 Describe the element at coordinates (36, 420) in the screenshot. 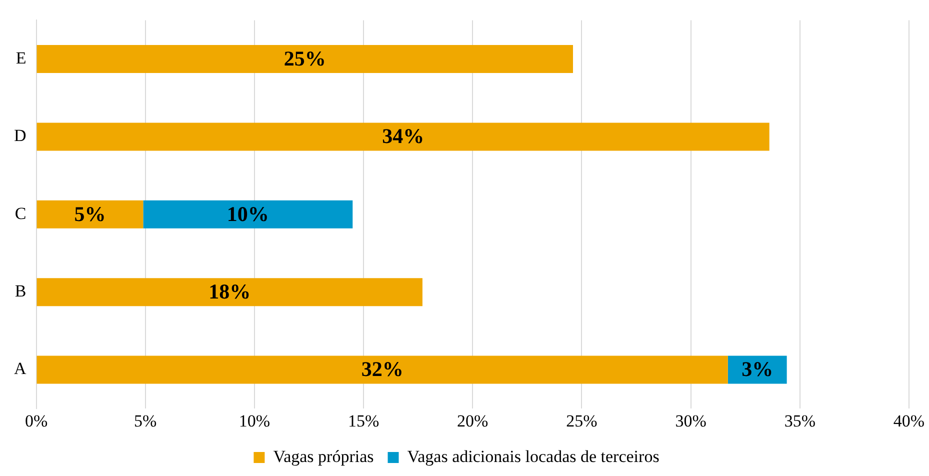

I see `x-tick-label: 0%` at that location.